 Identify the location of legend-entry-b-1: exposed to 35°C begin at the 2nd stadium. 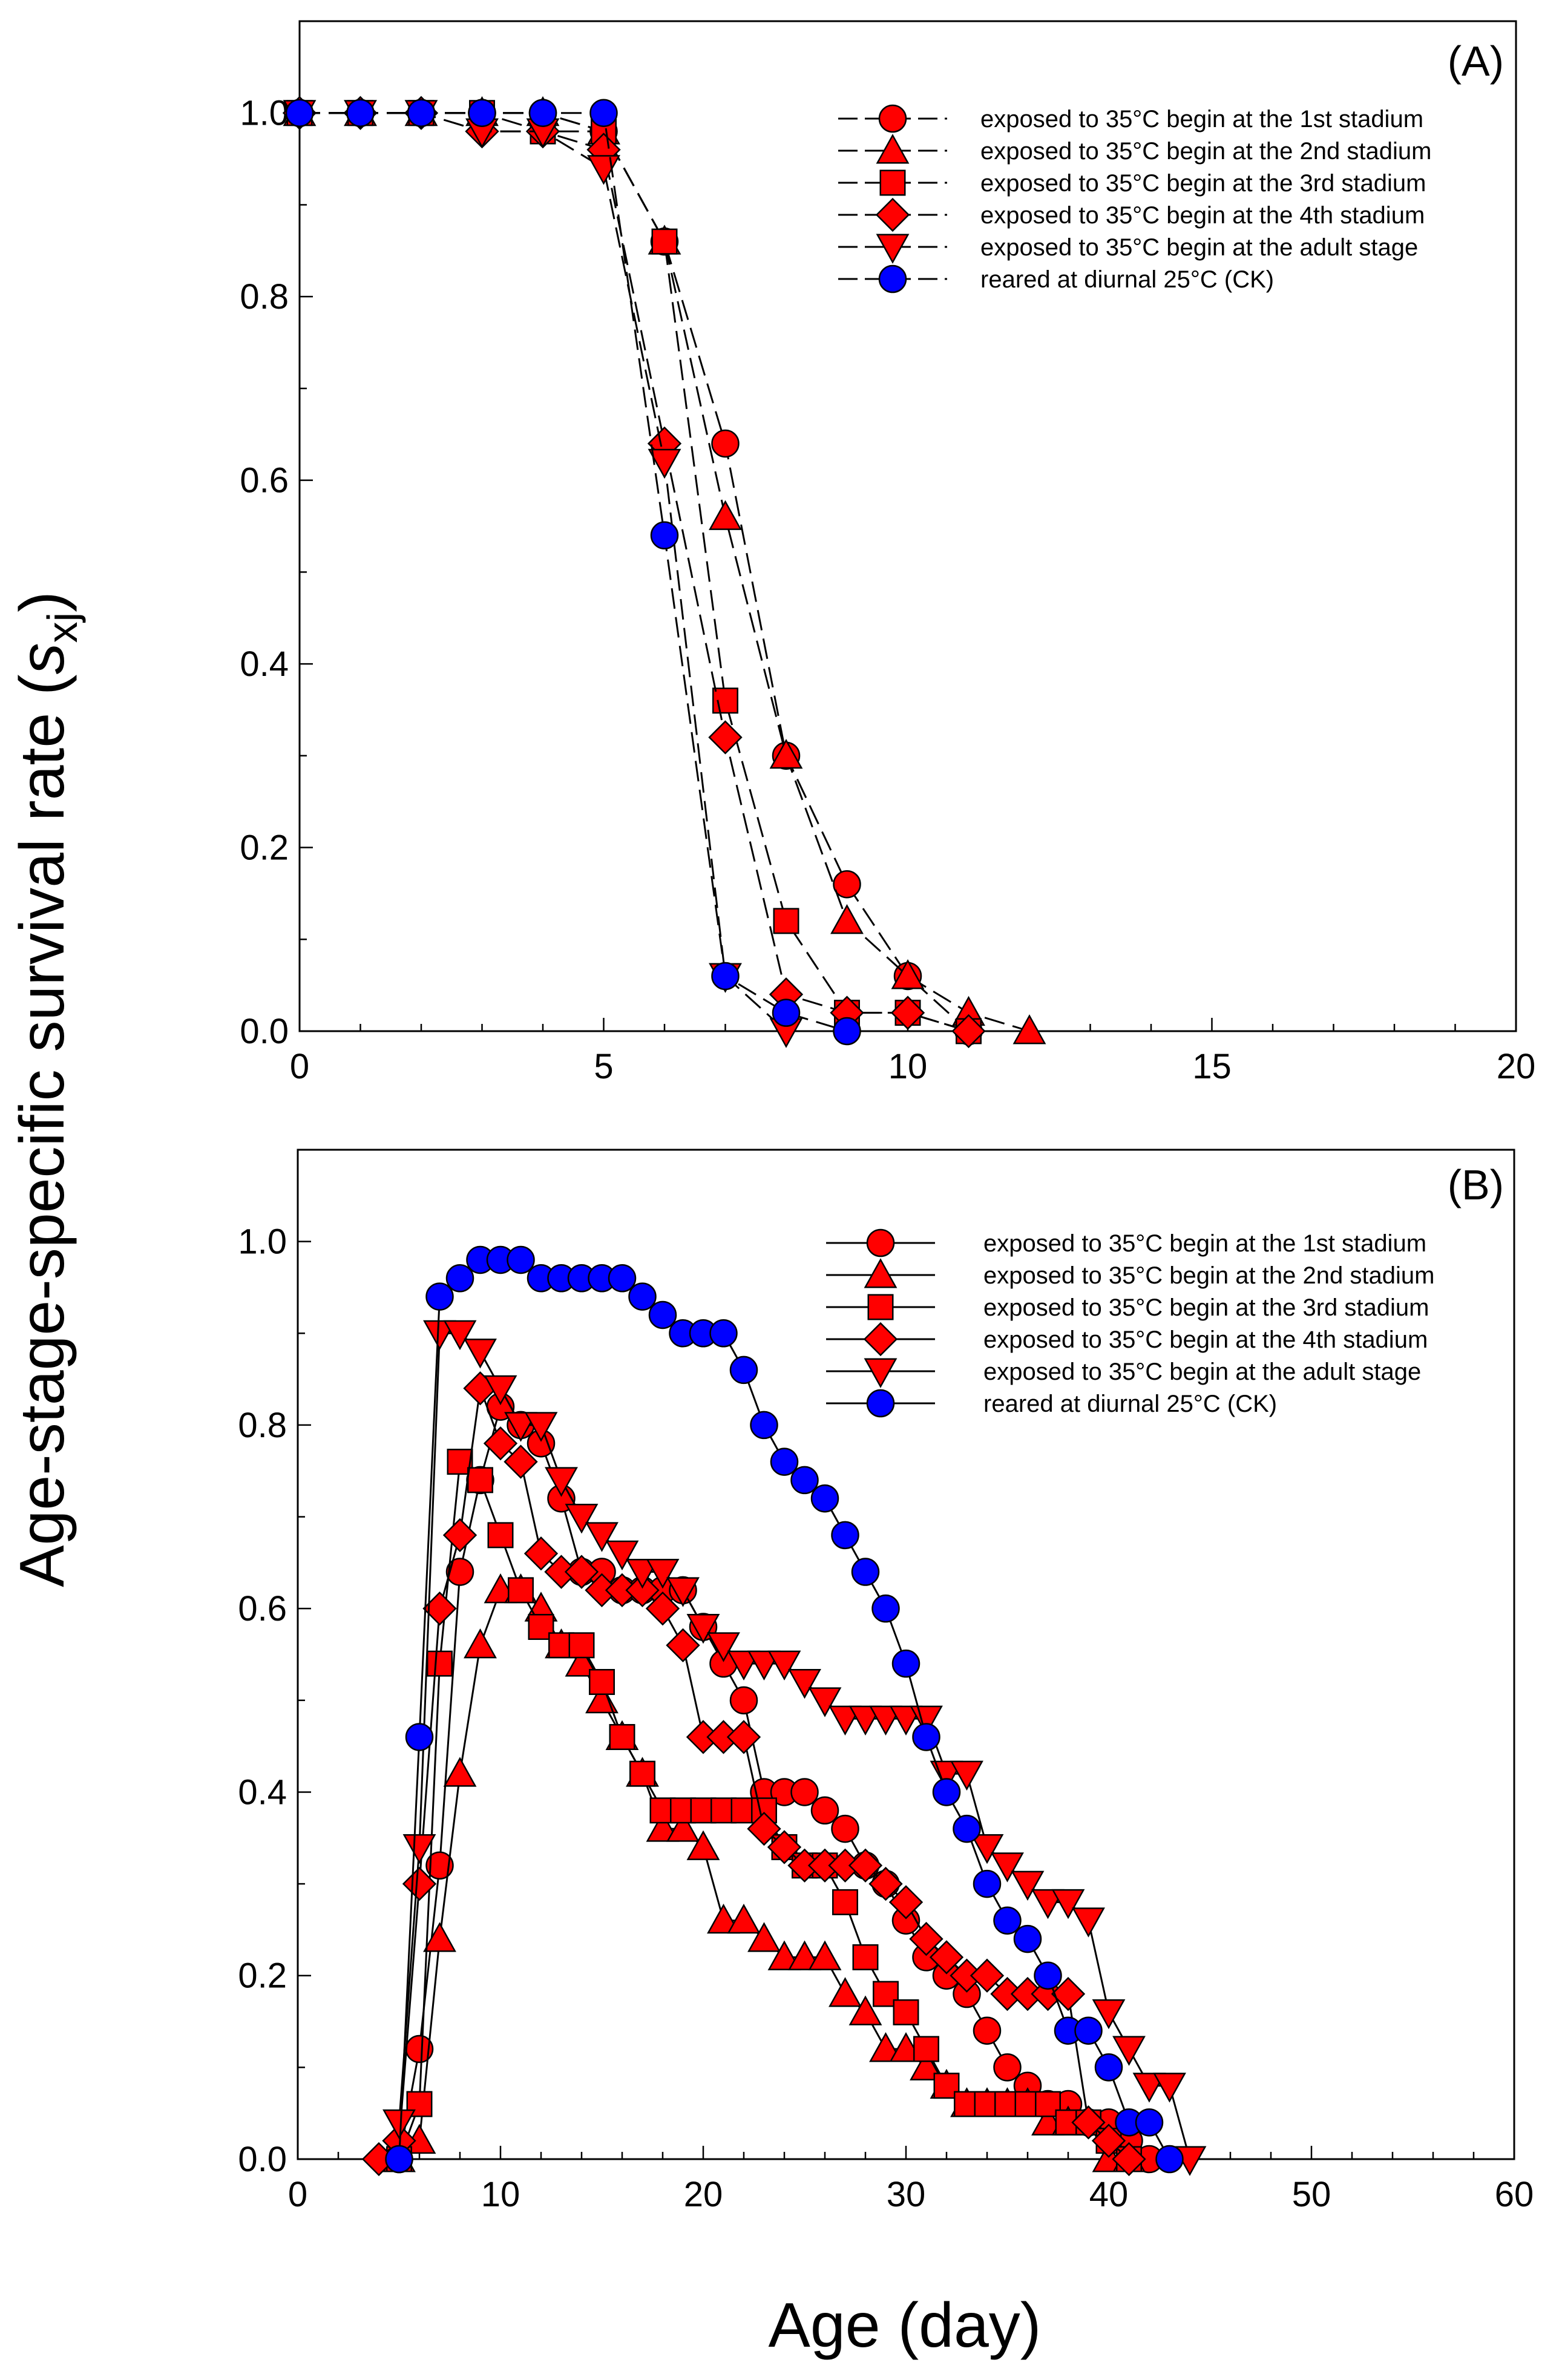
(1130, 1273).